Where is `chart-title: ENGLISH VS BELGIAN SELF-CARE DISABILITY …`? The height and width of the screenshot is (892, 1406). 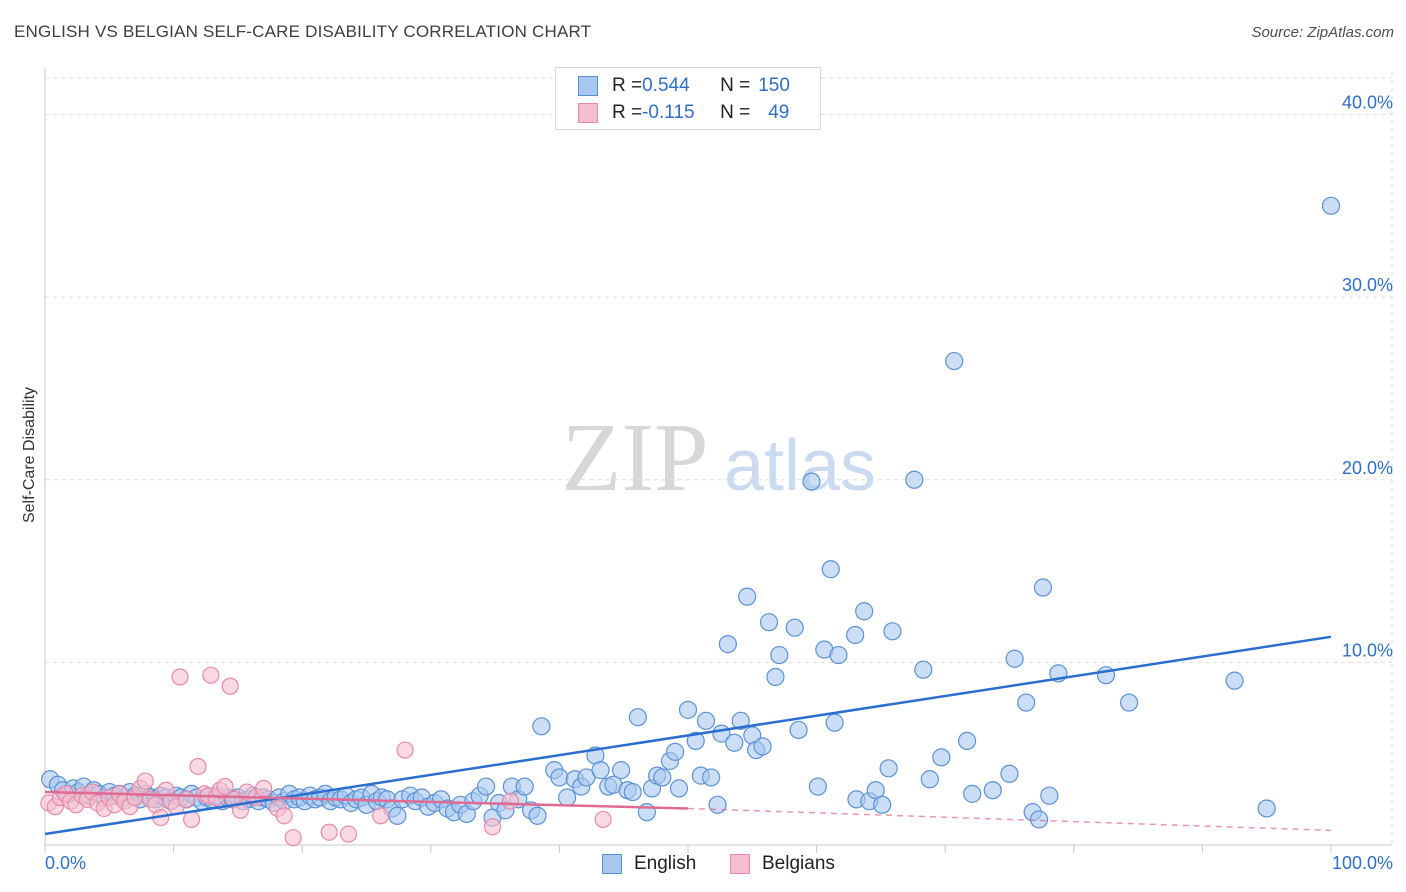 chart-title: ENGLISH VS BELGIAN SELF-CARE DISABILITY … is located at coordinates (303, 31).